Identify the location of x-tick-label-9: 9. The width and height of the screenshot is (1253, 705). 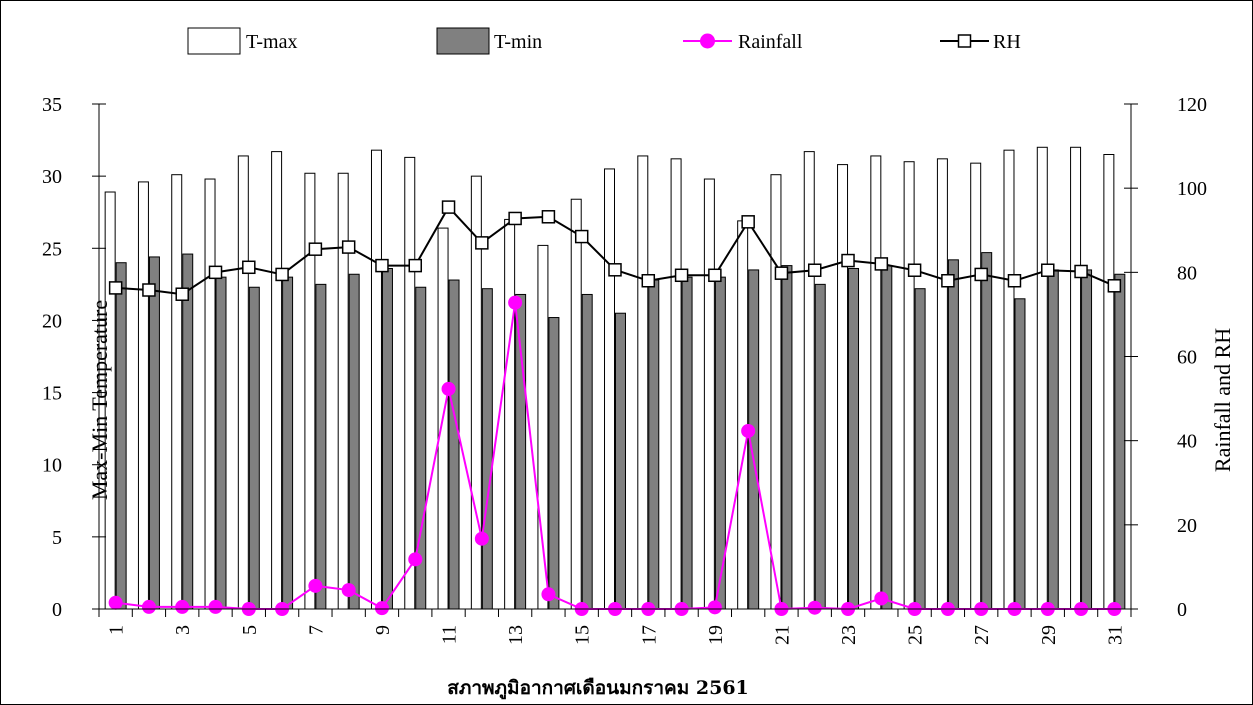
(383, 630).